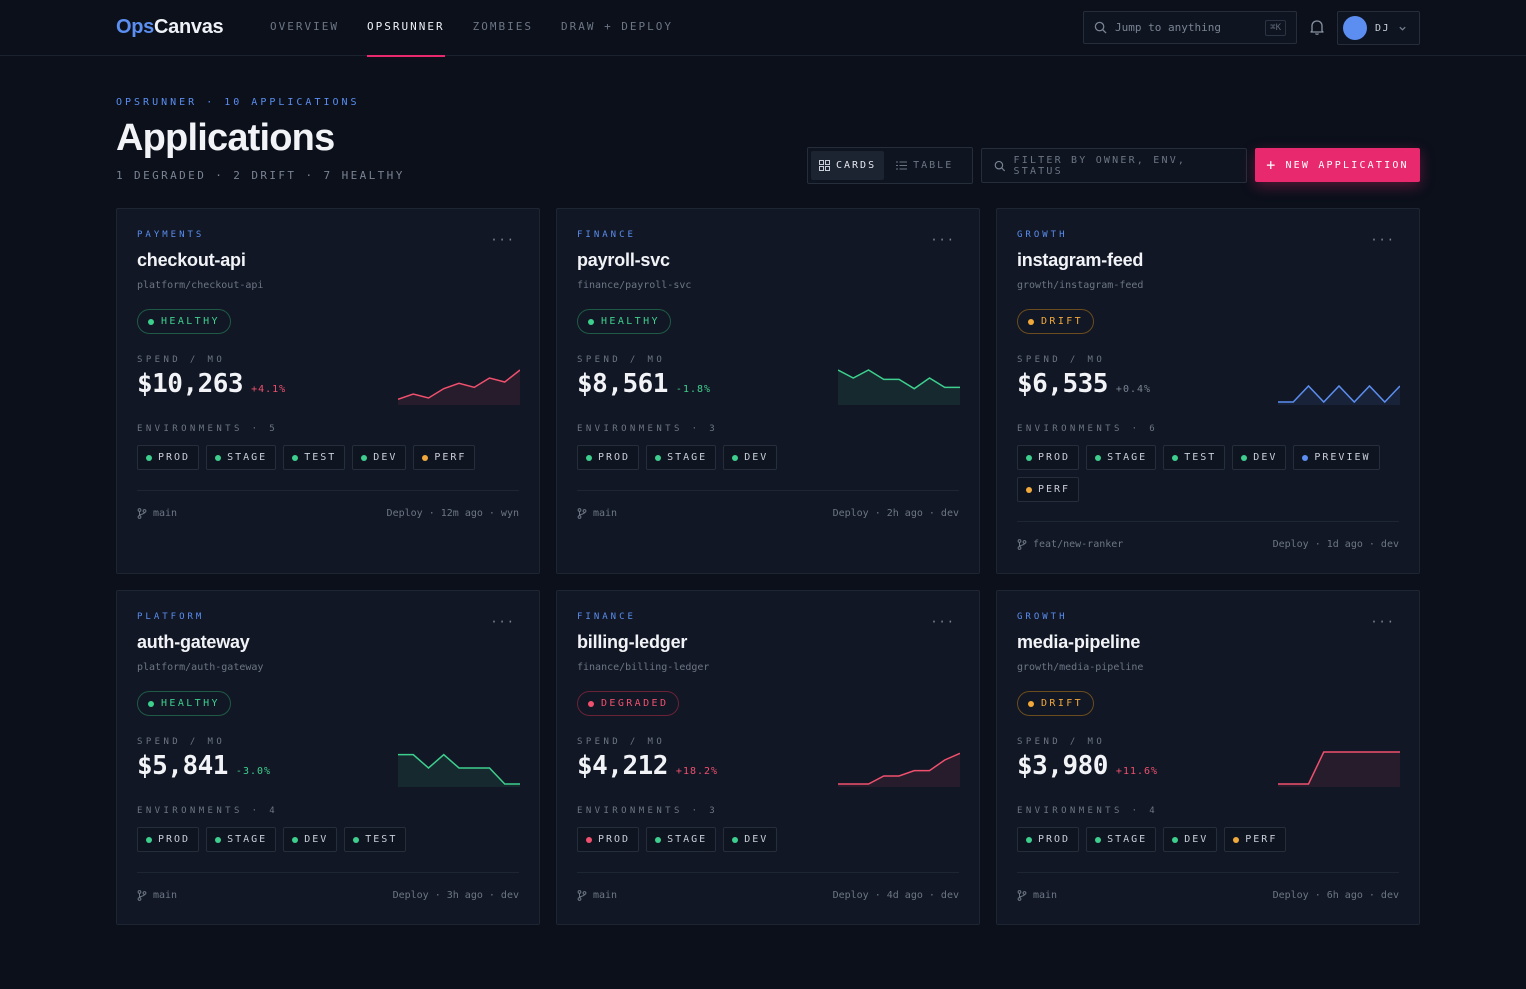 This screenshot has width=1526, height=989. Describe the element at coordinates (1378, 28) in the screenshot. I see `user-menu: DJ` at that location.